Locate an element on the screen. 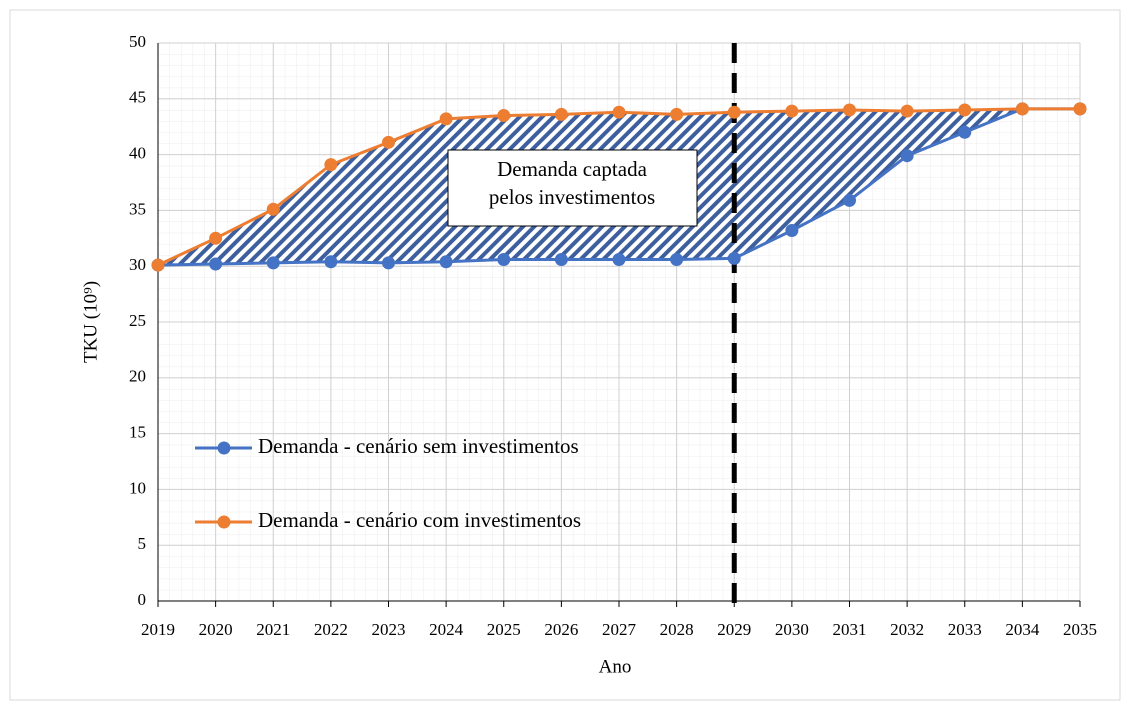 This screenshot has height=717, width=1131. y-tick-label: 35 is located at coordinates (137, 208).